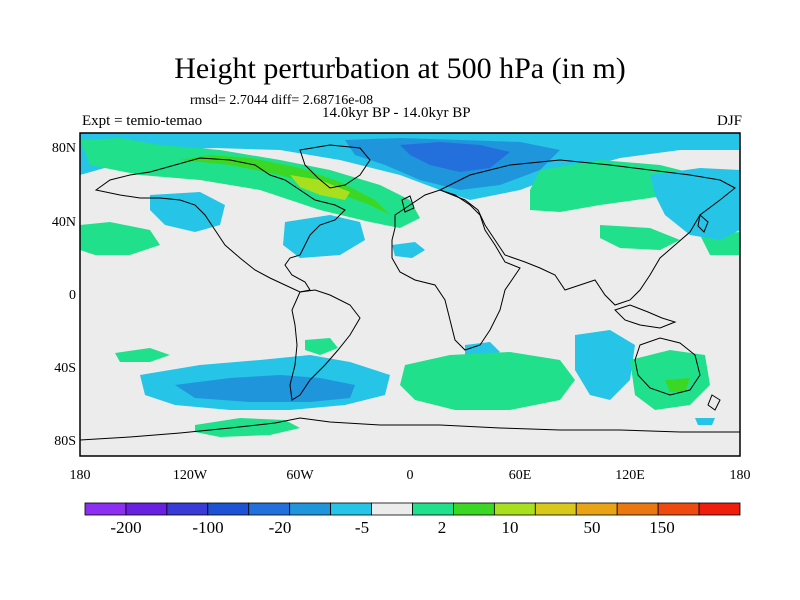  I want to click on colorbar, so click(412, 509).